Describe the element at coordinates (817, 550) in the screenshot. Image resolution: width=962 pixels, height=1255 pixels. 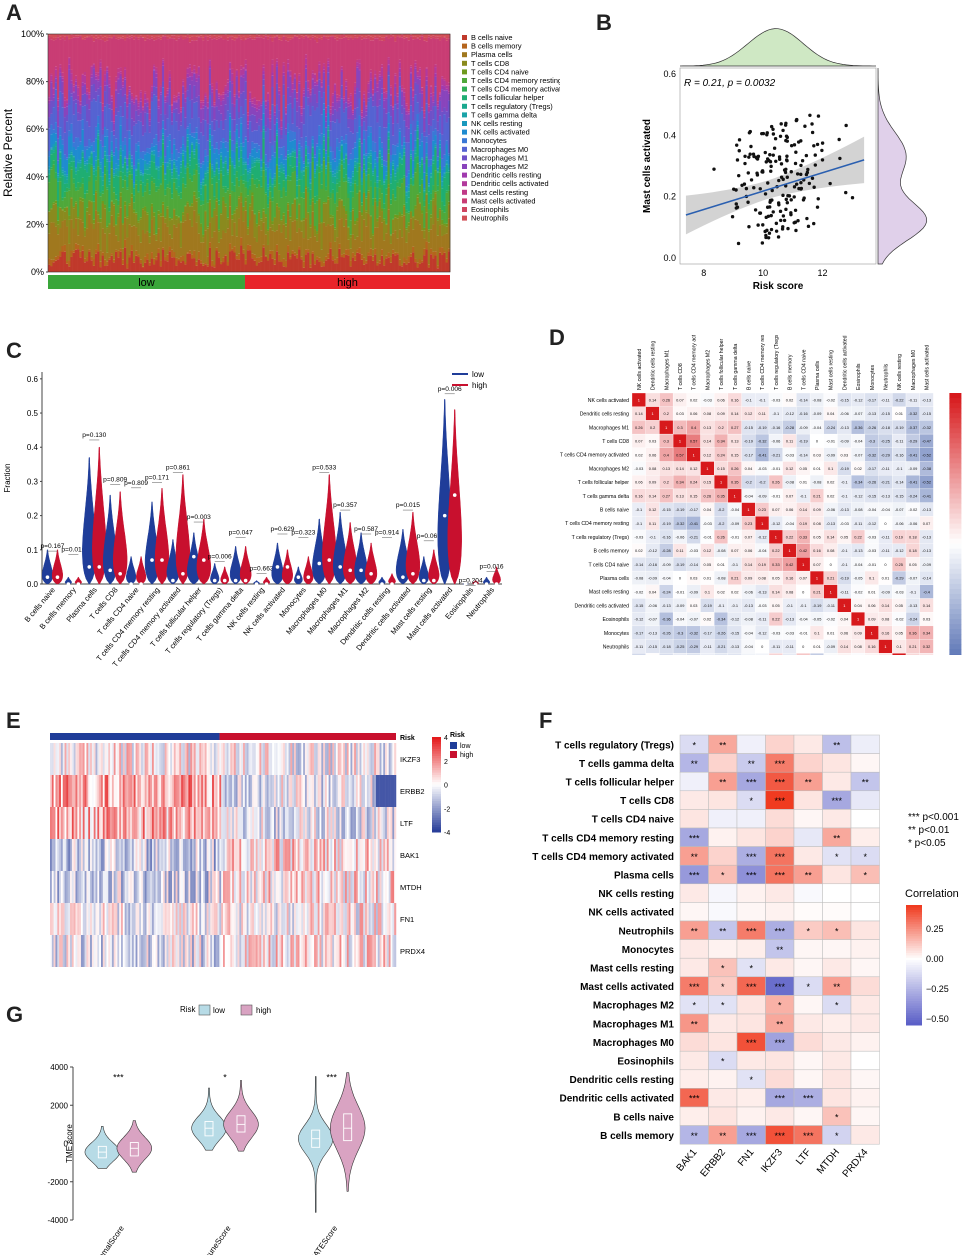
I see `d-cell-value: 0.16` at that location.